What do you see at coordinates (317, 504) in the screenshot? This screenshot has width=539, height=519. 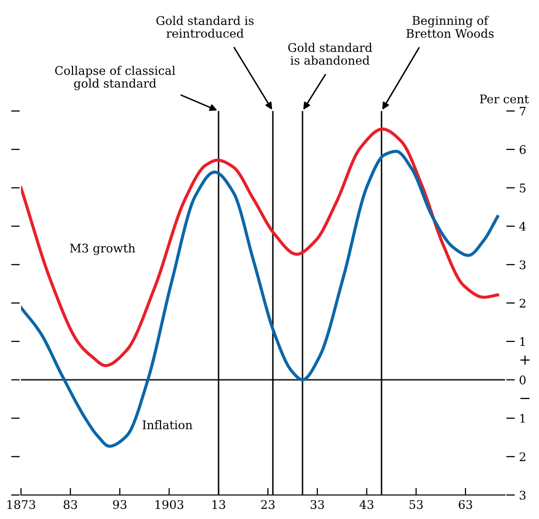 I see `x-tick-label: 33` at bounding box center [317, 504].